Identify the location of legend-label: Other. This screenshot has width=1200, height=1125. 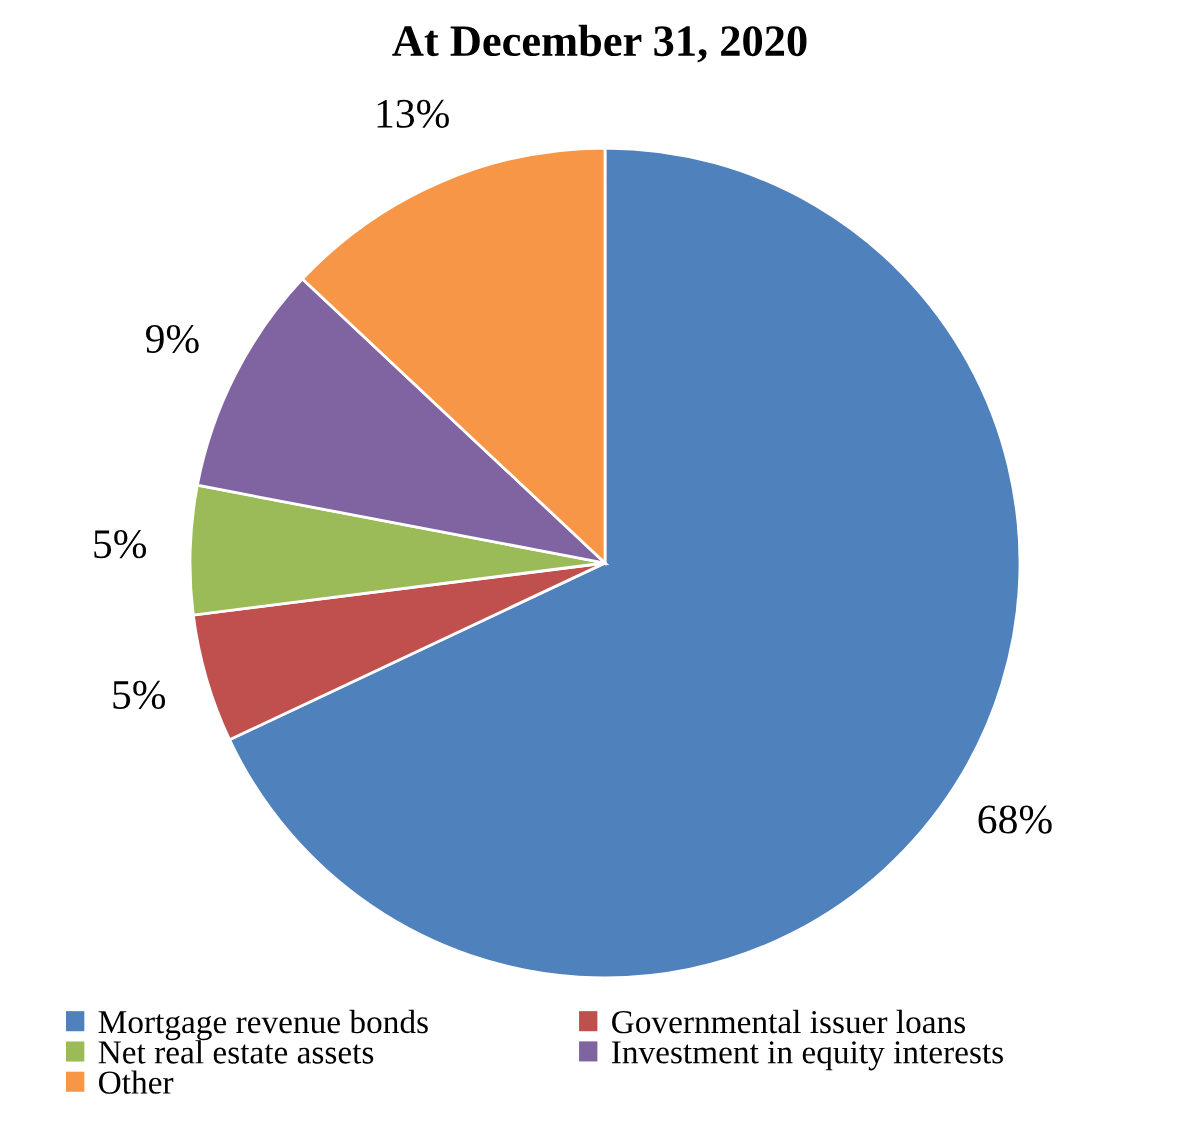
(136, 1082).